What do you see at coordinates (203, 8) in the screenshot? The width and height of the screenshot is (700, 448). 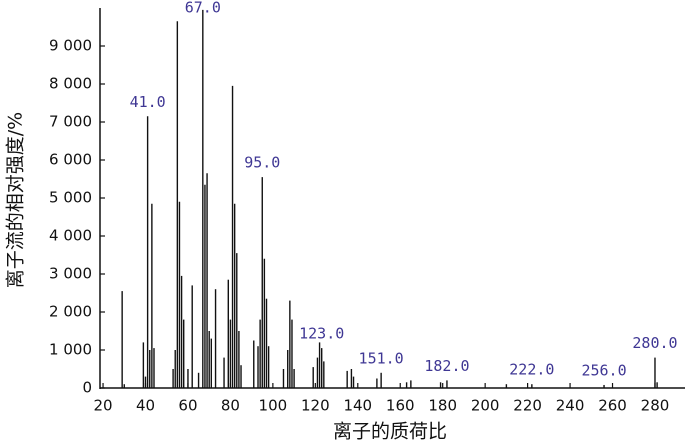 I see `peak-label: 67.0` at bounding box center [203, 8].